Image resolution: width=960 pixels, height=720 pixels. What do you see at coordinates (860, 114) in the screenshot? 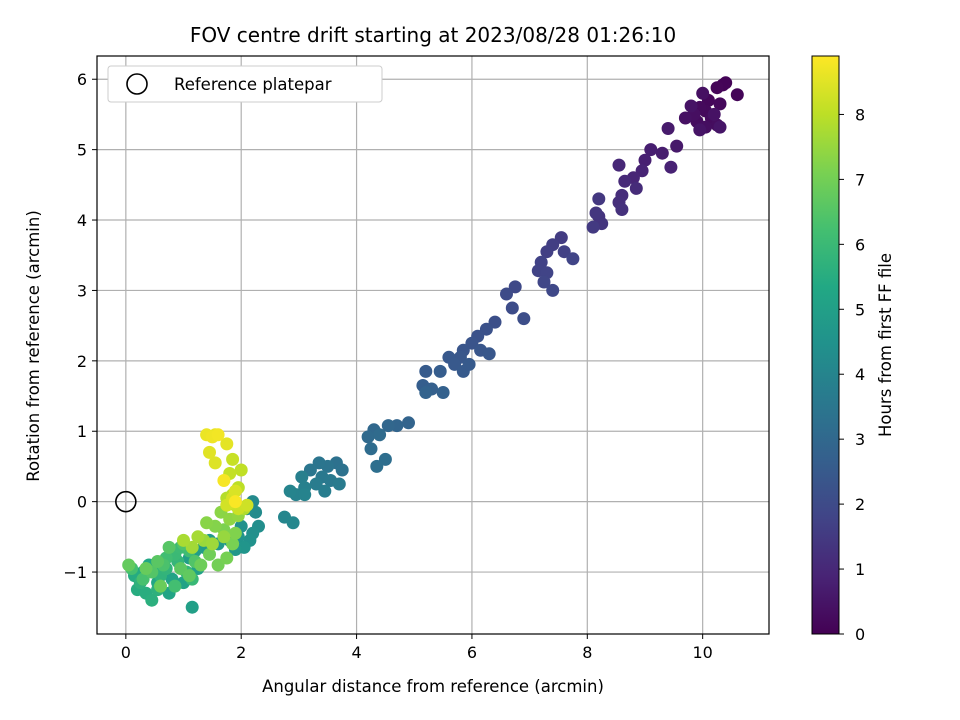
I see `colorbar-tick-label: 8` at bounding box center [860, 114].